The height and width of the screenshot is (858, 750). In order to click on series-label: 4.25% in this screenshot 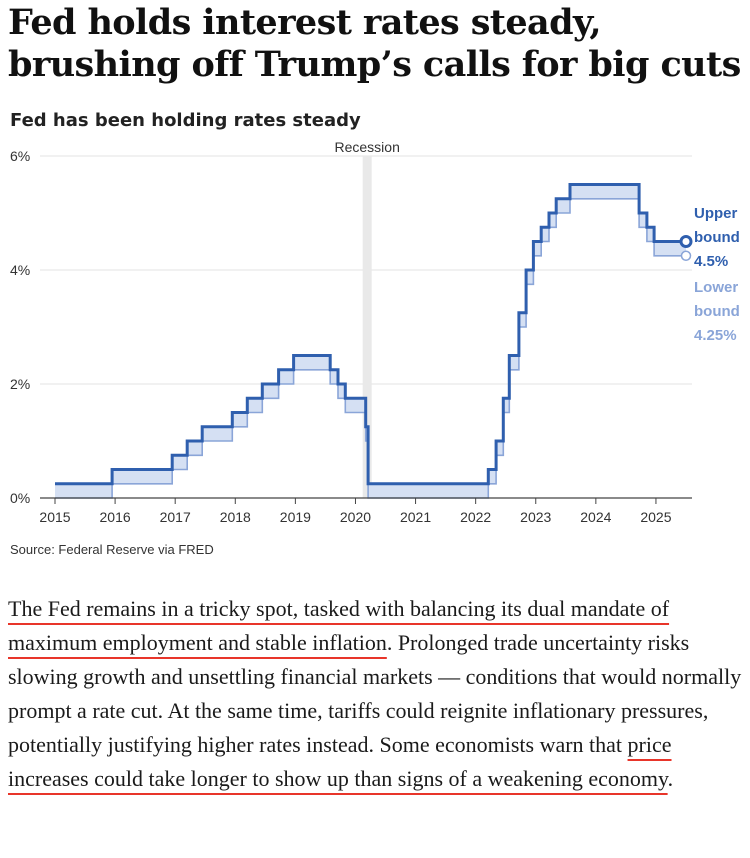, I will do `click(715, 335)`.